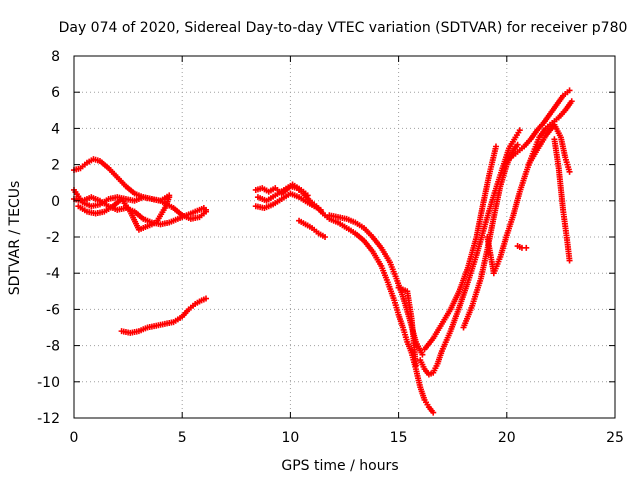 The width and height of the screenshot is (640, 480). What do you see at coordinates (74, 438) in the screenshot?
I see `x-tick-label: 0` at bounding box center [74, 438].